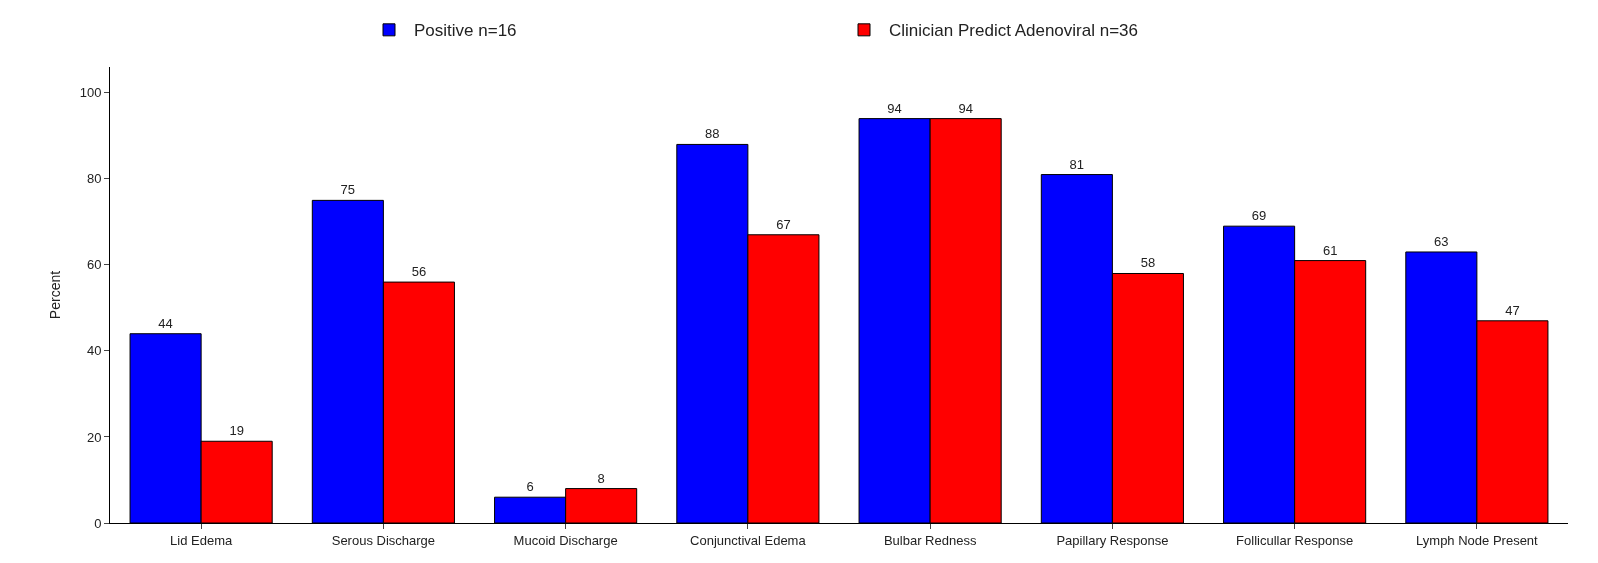  Describe the element at coordinates (1477, 540) in the screenshot. I see `x-tick-label: Lymph Node Present` at that location.